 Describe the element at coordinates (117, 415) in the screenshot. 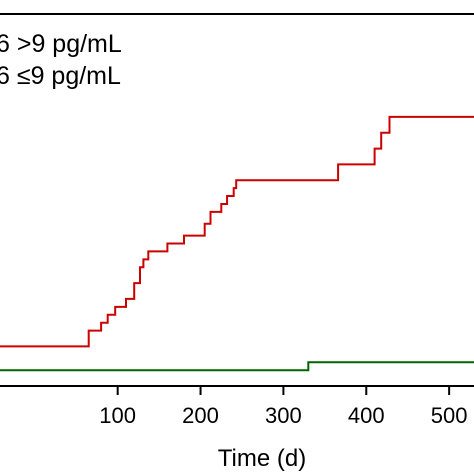

I see `x-tick-label-100: 100` at that location.